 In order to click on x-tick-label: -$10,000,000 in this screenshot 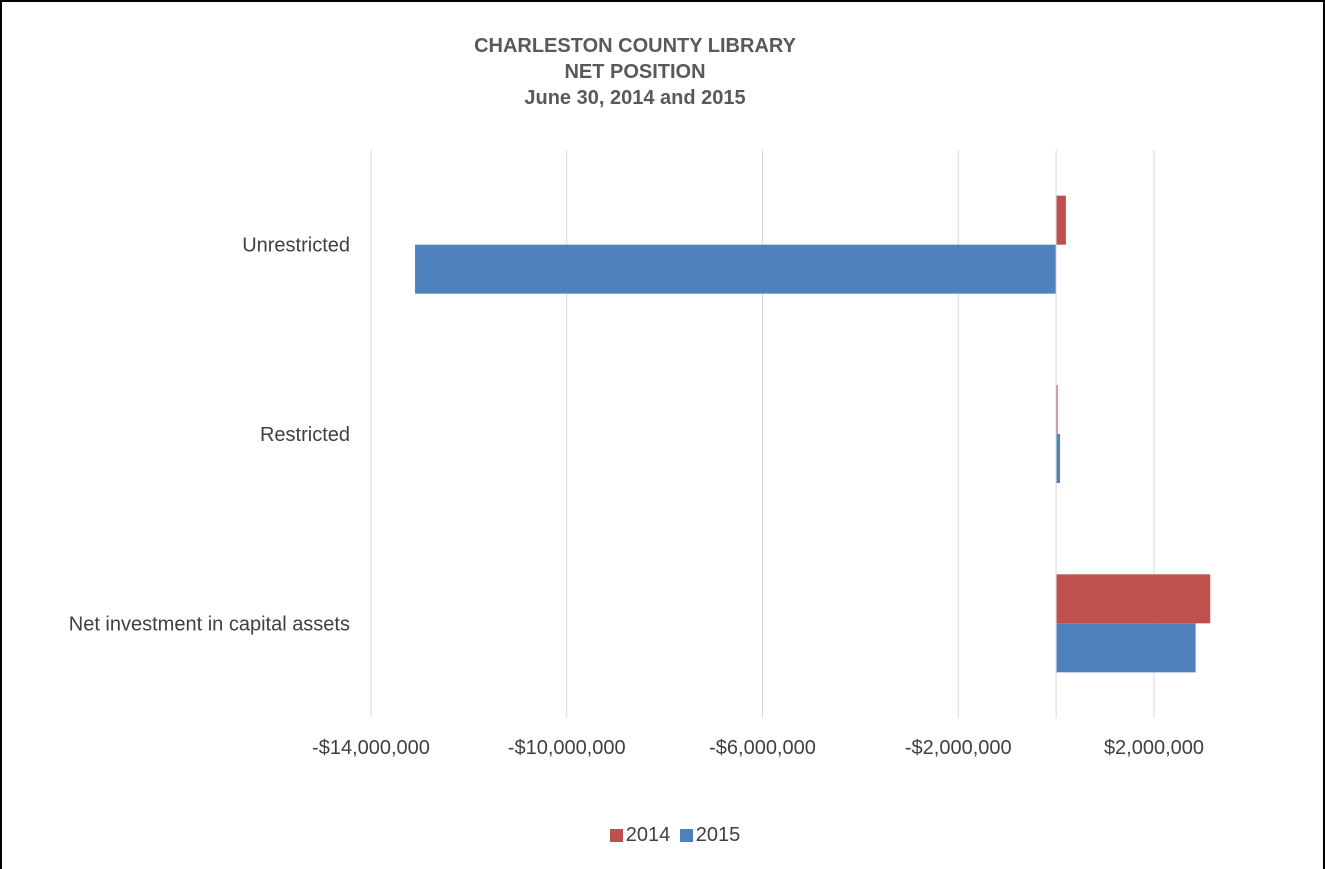, I will do `click(567, 748)`.